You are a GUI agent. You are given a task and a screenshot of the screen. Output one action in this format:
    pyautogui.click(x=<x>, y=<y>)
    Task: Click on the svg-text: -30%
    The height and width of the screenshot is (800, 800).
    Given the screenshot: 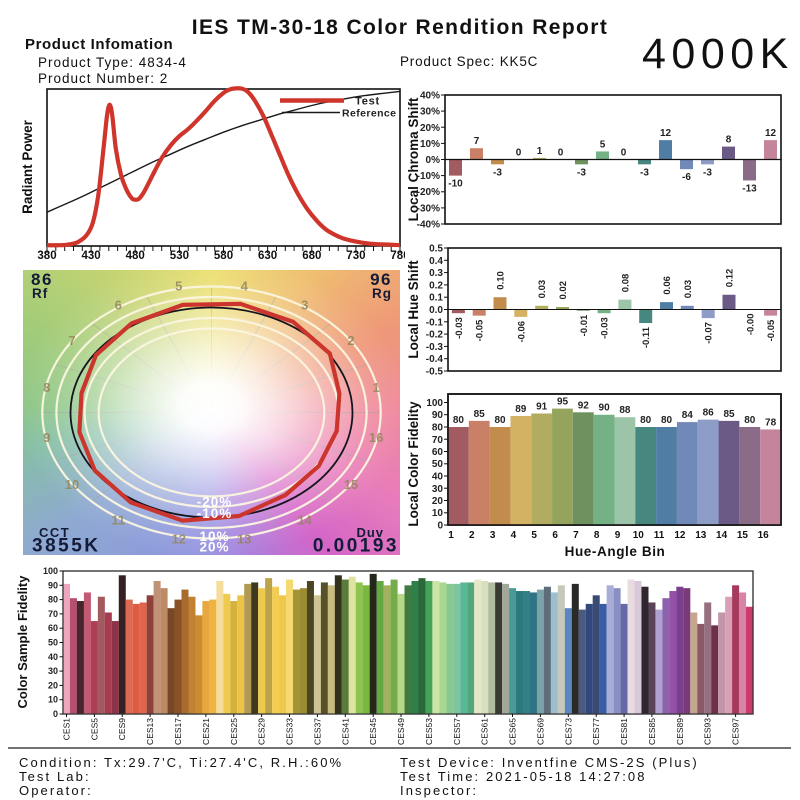 What is the action you would take?
    pyautogui.click(x=428, y=208)
    